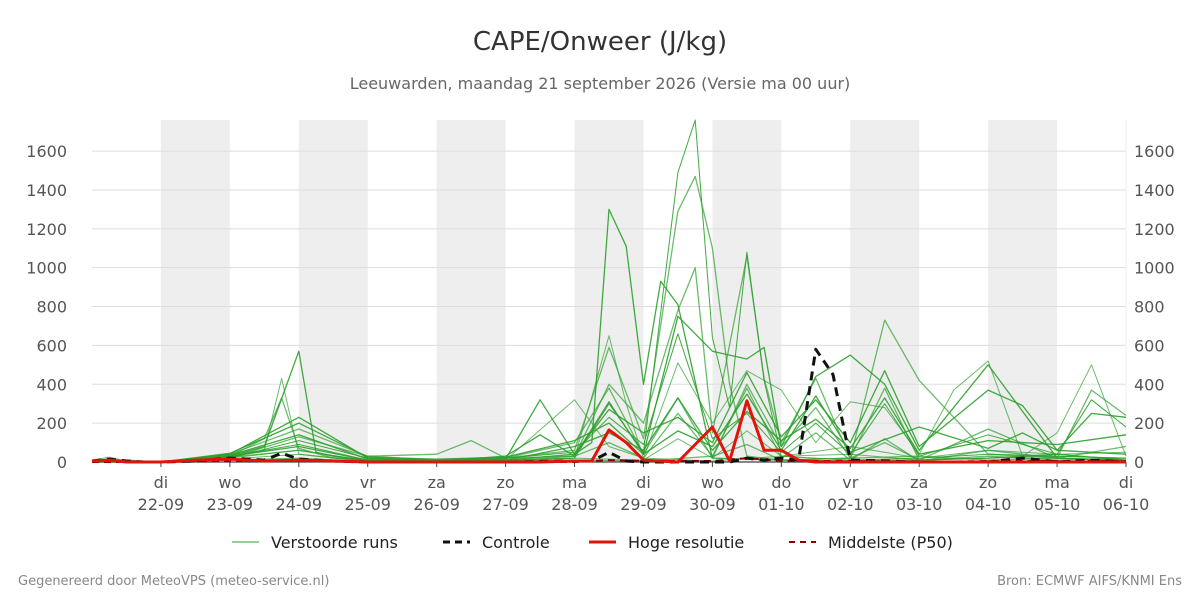  I want to click on y-tick-right-400: 400, so click(1149, 384).